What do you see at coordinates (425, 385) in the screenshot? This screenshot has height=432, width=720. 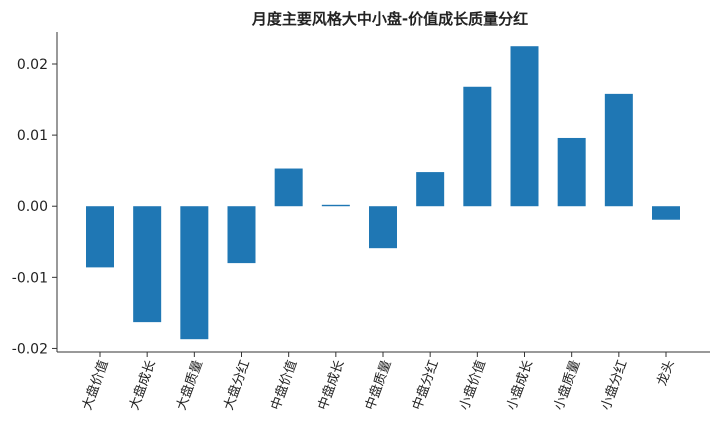 I see `x-tick-label: 中盘分红` at bounding box center [425, 385].